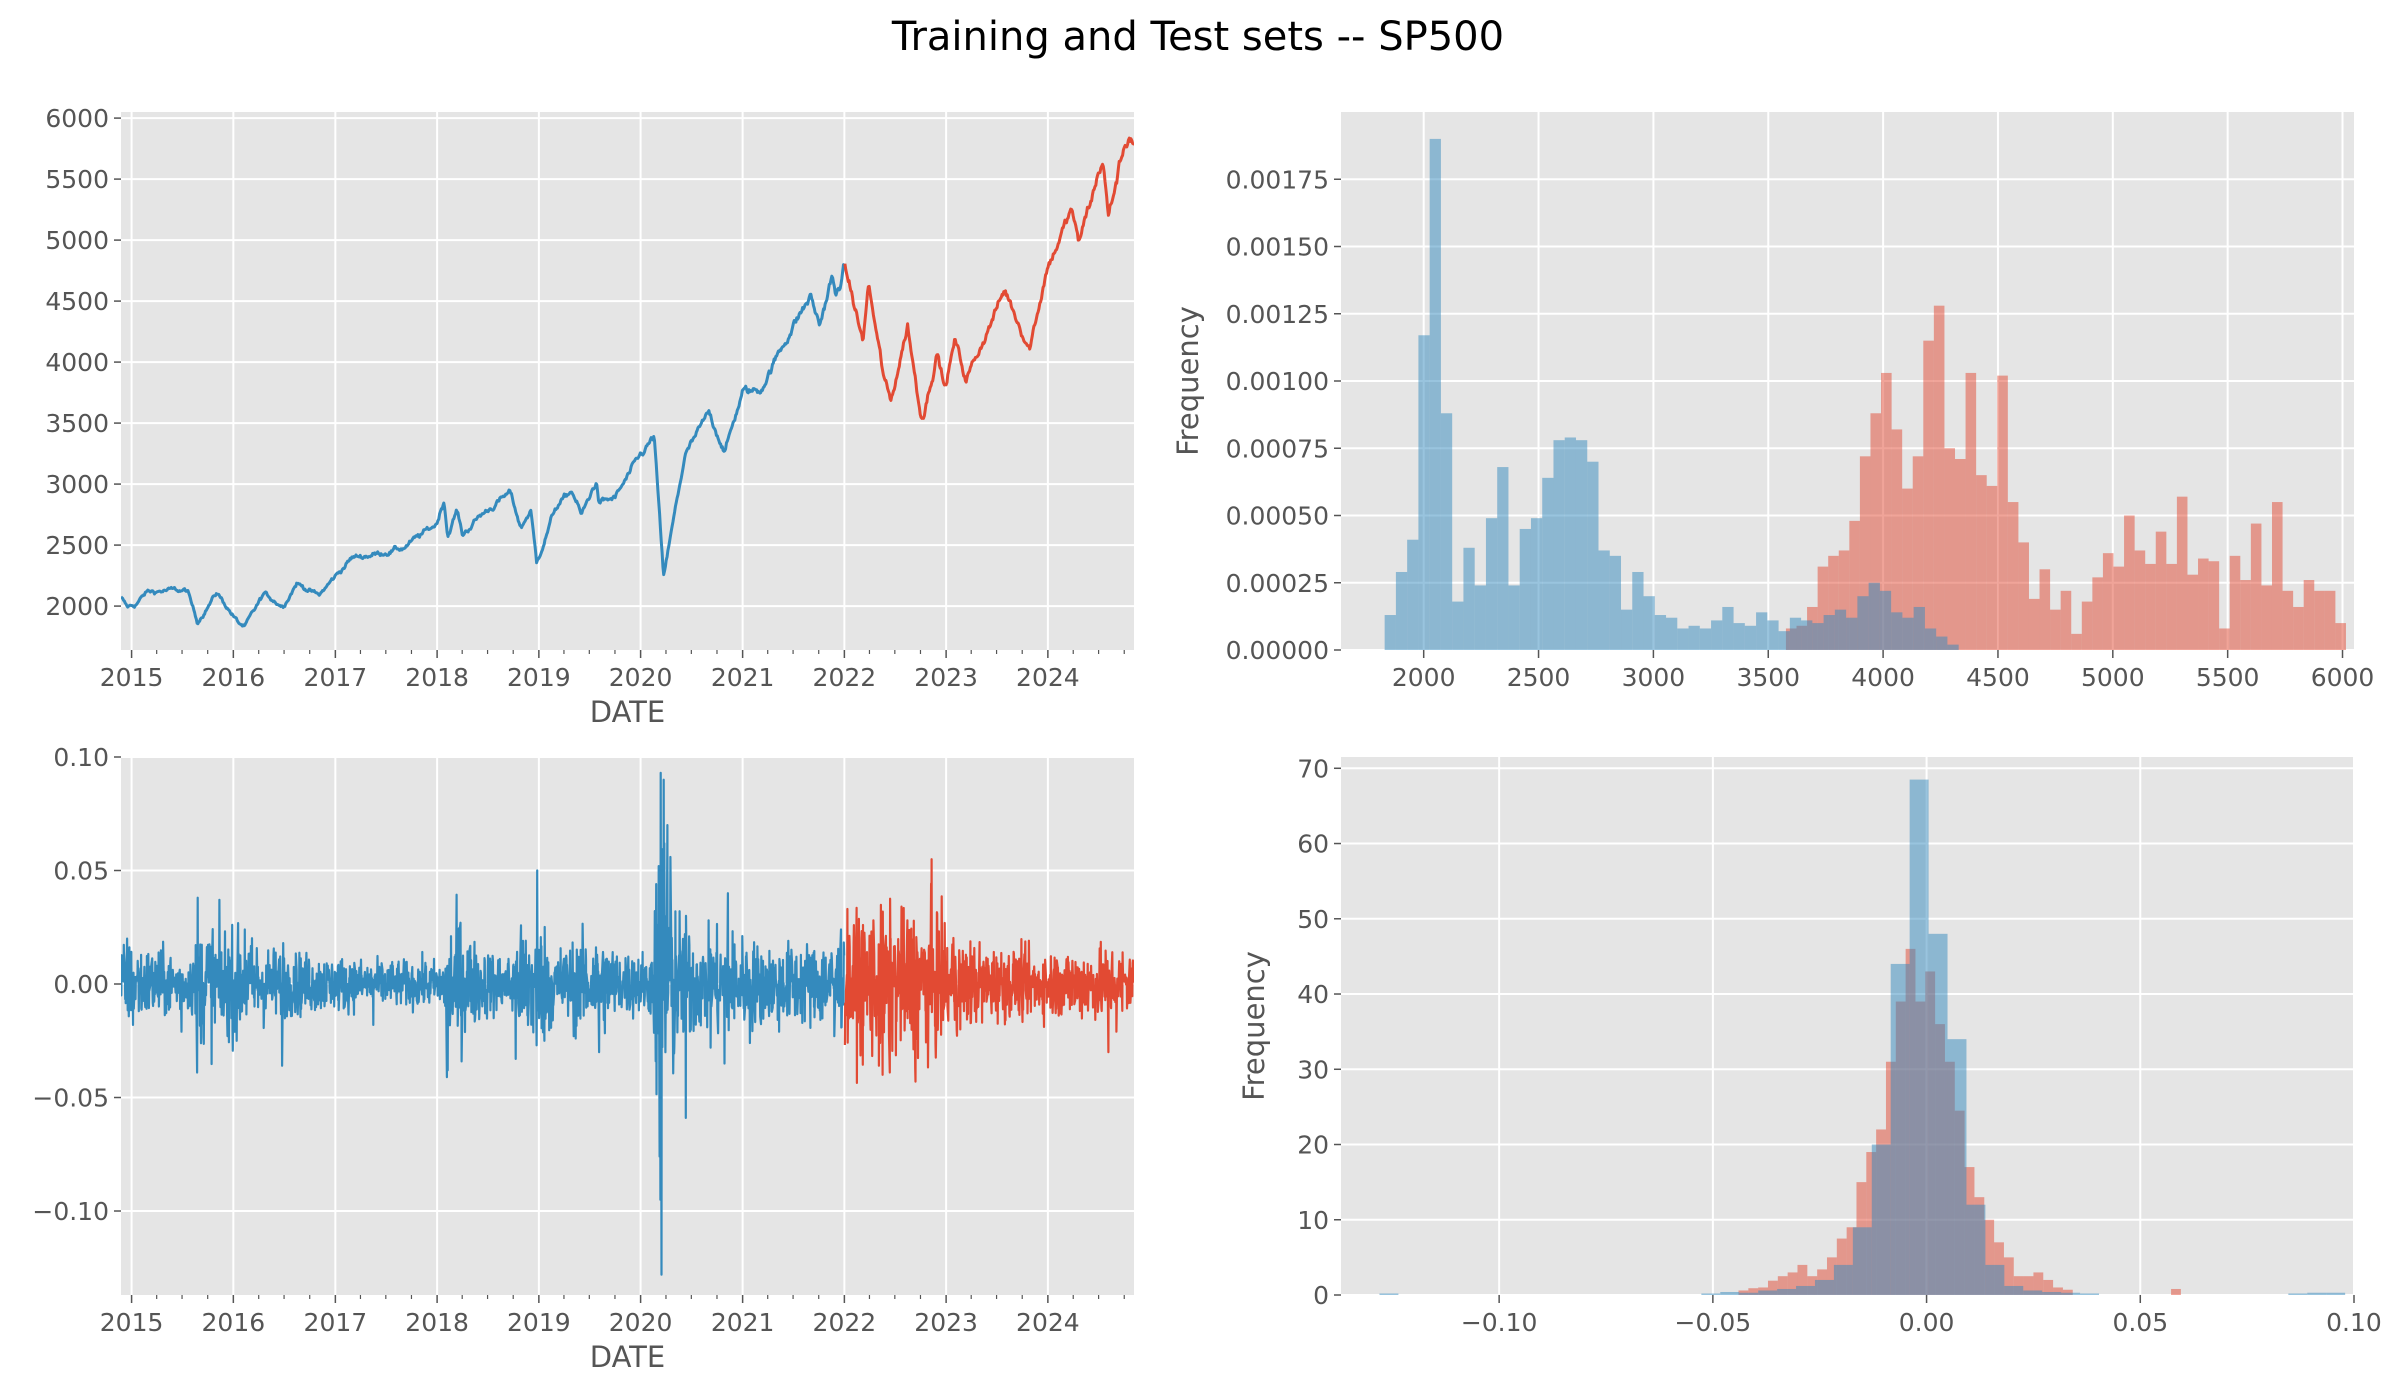 Image resolution: width=2397 pixels, height=1399 pixels. What do you see at coordinates (2343, 677) in the screenshot?
I see `x-tick-label: 6000` at bounding box center [2343, 677].